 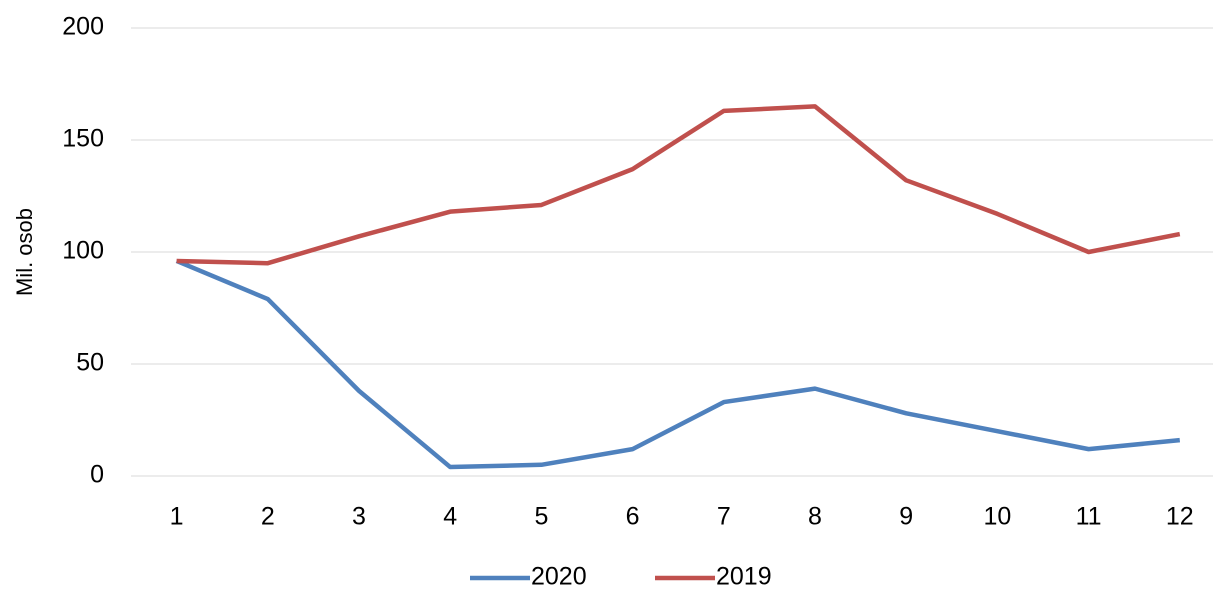 What do you see at coordinates (268, 517) in the screenshot?
I see `x-tick-label: 2` at bounding box center [268, 517].